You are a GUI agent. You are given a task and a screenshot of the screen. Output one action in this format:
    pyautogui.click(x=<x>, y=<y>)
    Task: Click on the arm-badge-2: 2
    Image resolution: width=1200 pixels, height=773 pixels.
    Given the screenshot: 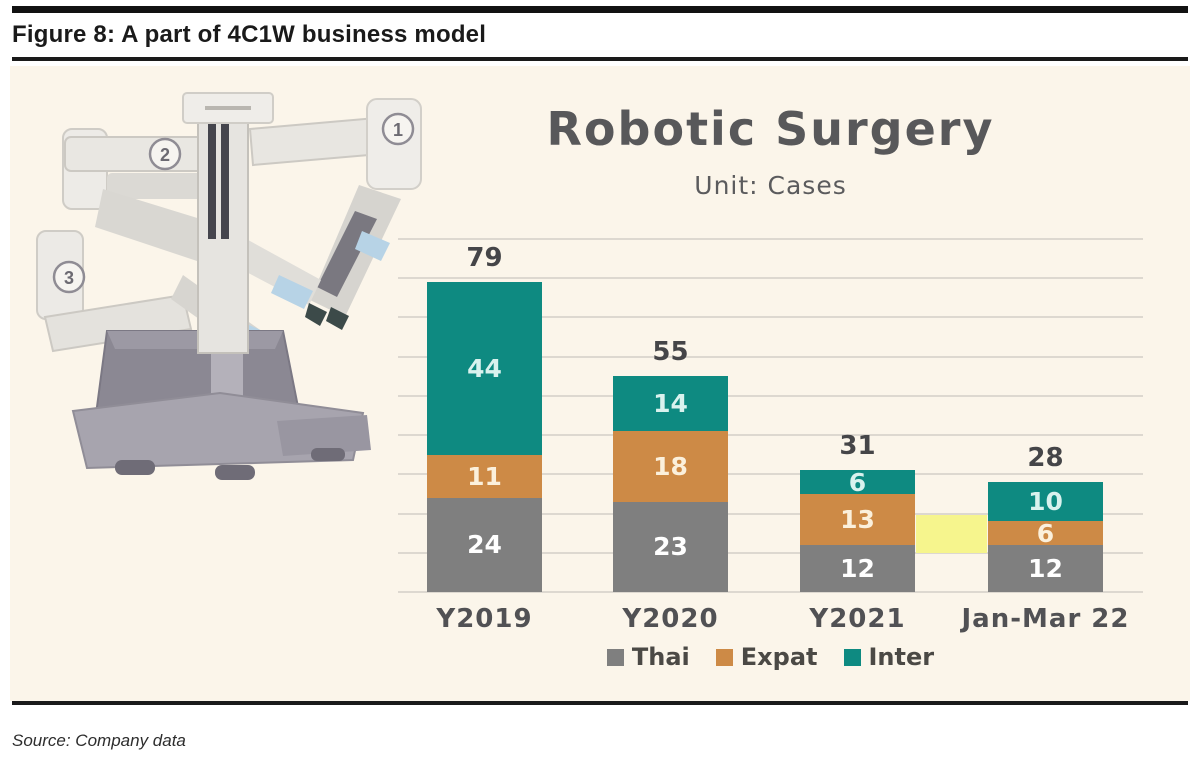 What is the action you would take?
    pyautogui.click(x=165, y=154)
    